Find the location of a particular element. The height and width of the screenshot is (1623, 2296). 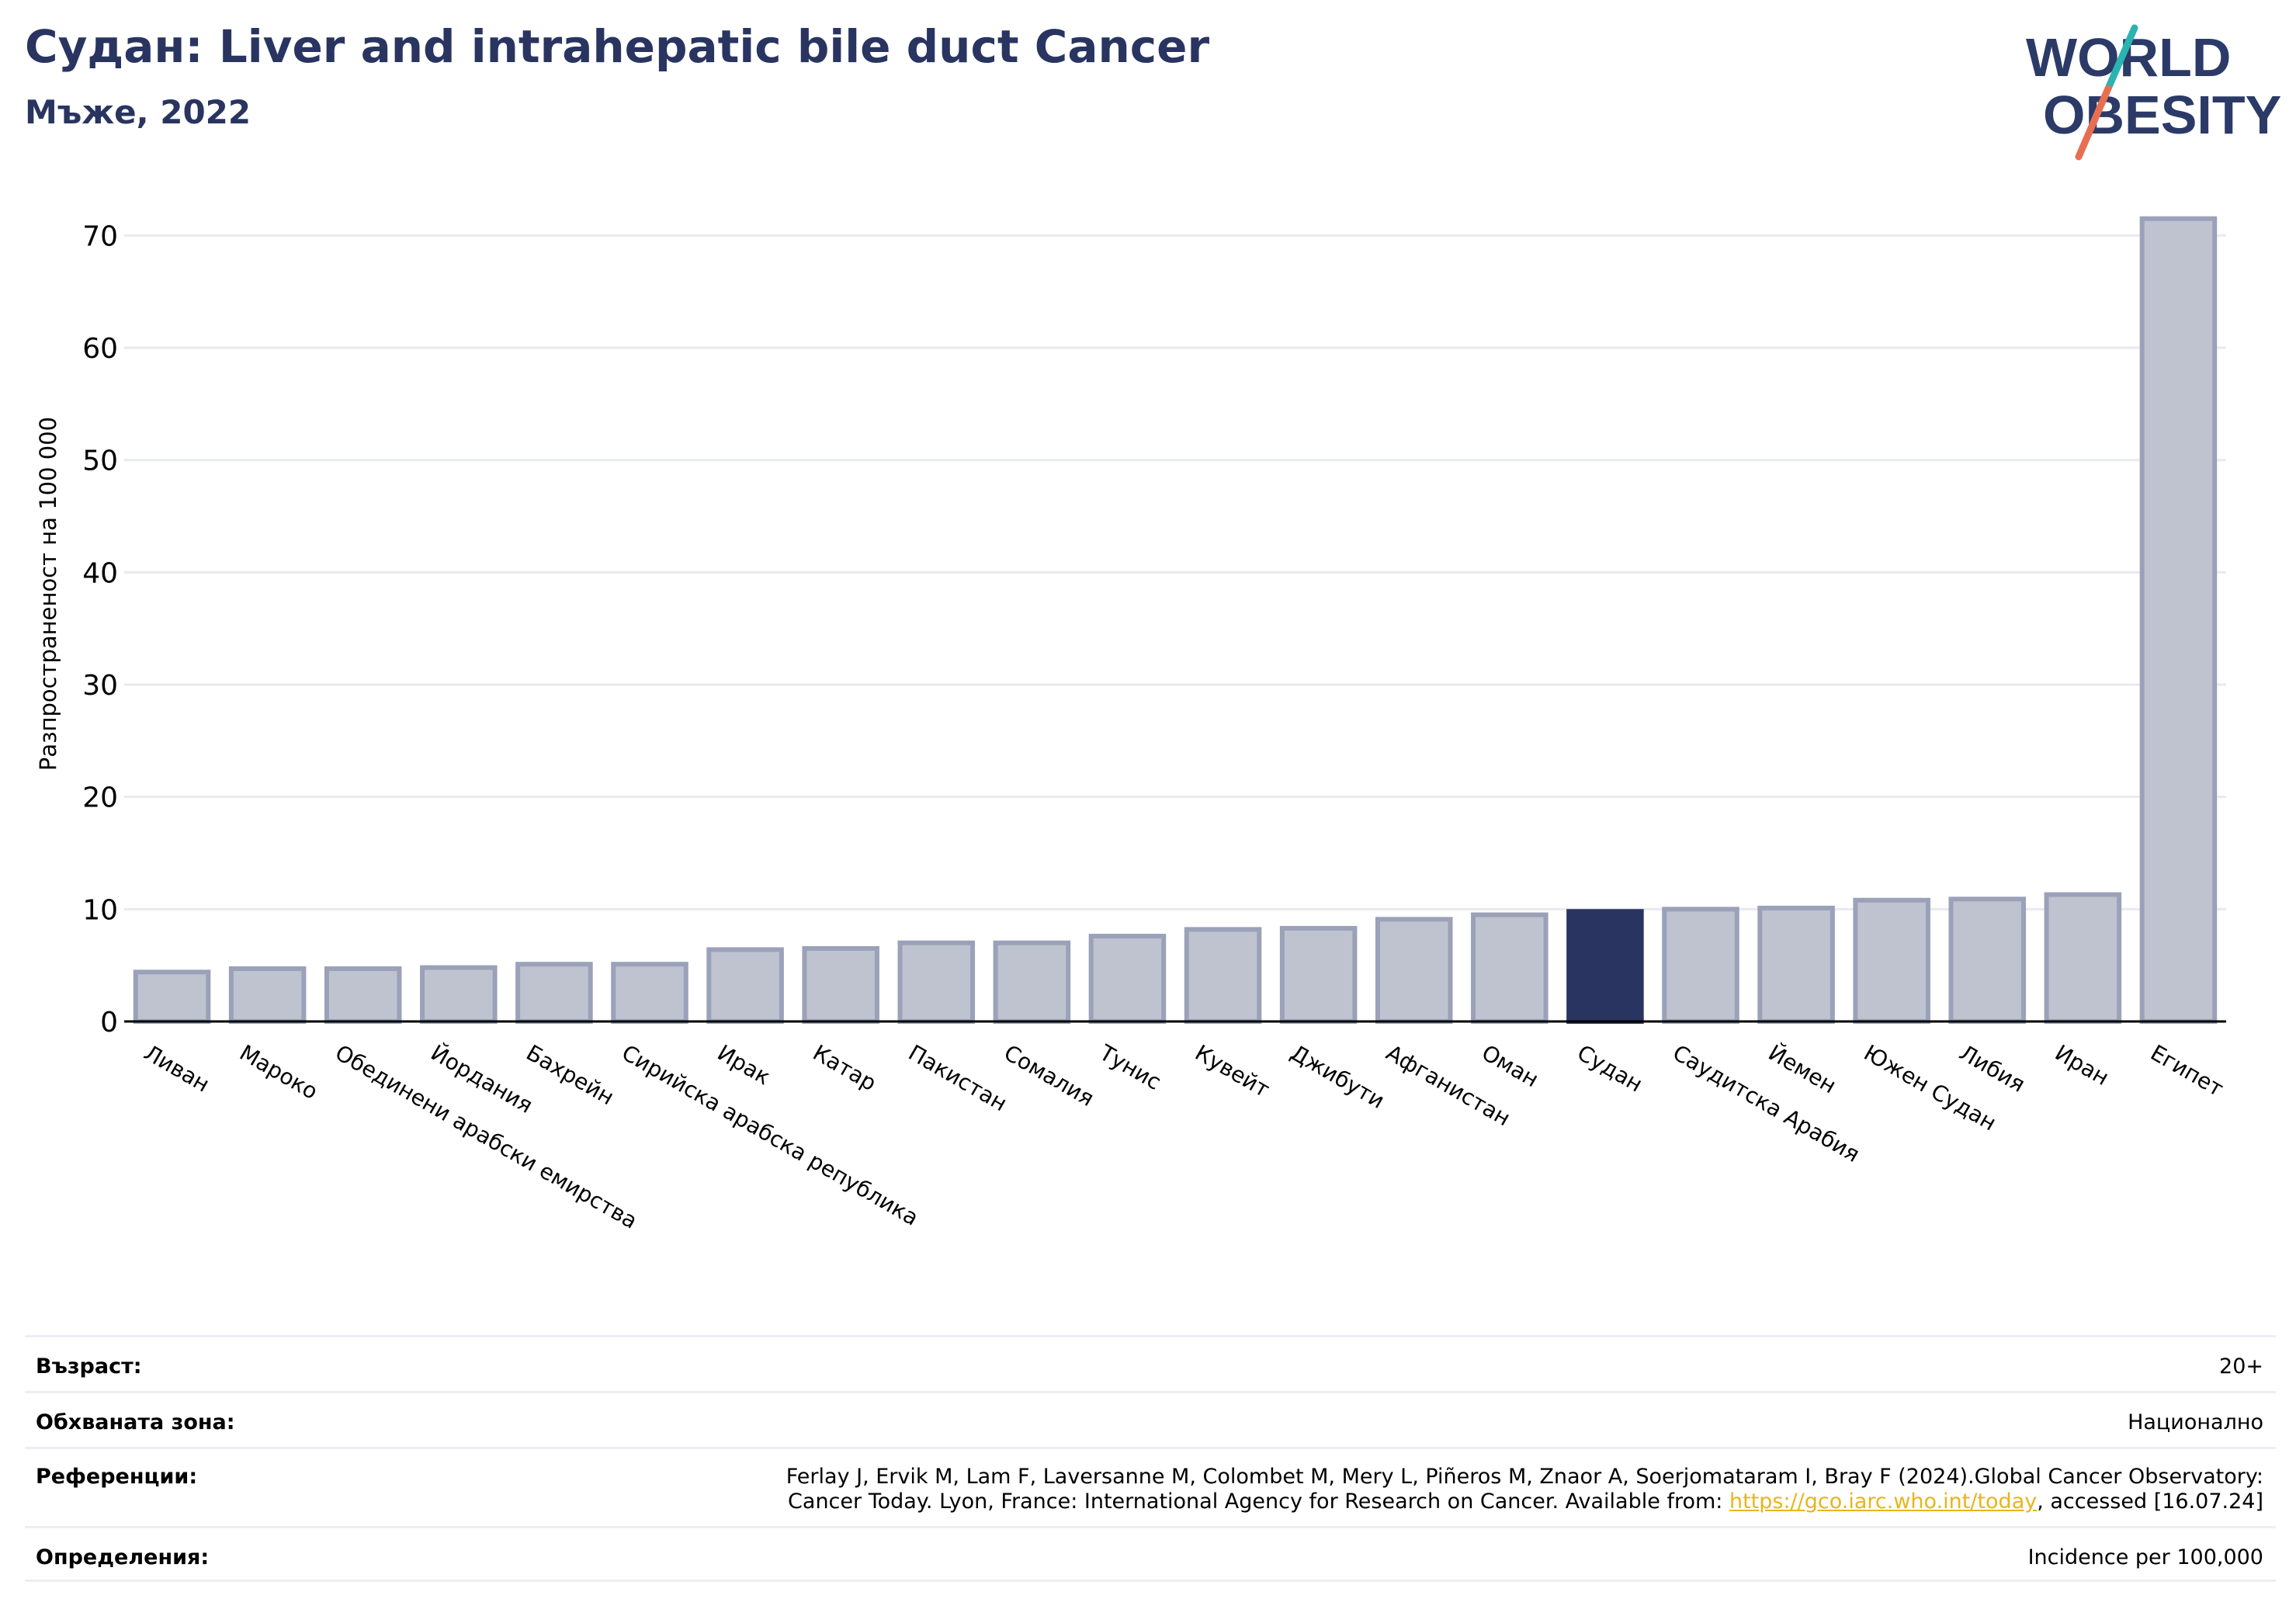

x-tick-label: Джибути is located at coordinates (1337, 1076).